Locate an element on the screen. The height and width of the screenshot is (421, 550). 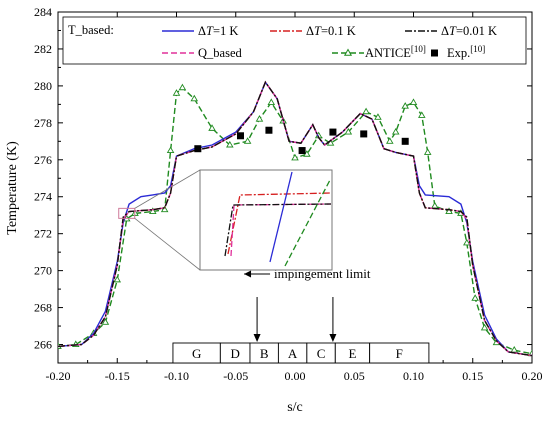
inset-green is located at coordinates (307, 223).